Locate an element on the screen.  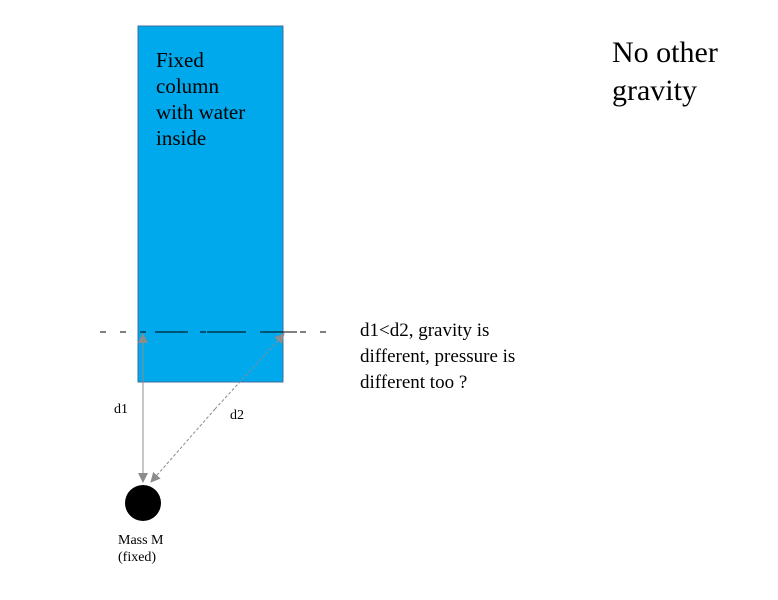
no-other-gravity-note: No other gravity is located at coordinates (665, 71).